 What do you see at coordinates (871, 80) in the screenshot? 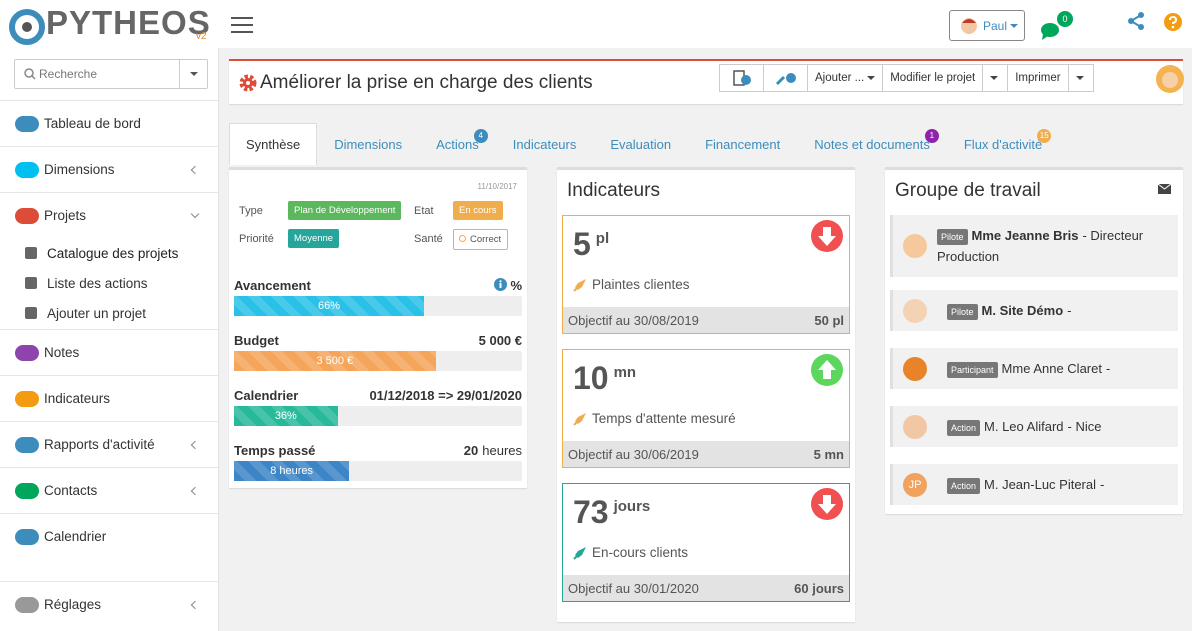
I see `caret` at bounding box center [871, 80].